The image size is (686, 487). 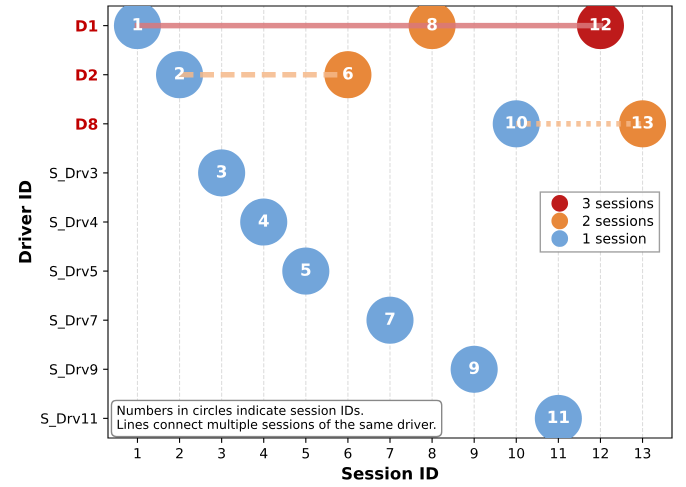 I want to click on x-tick-label: 9, so click(x=474, y=453).